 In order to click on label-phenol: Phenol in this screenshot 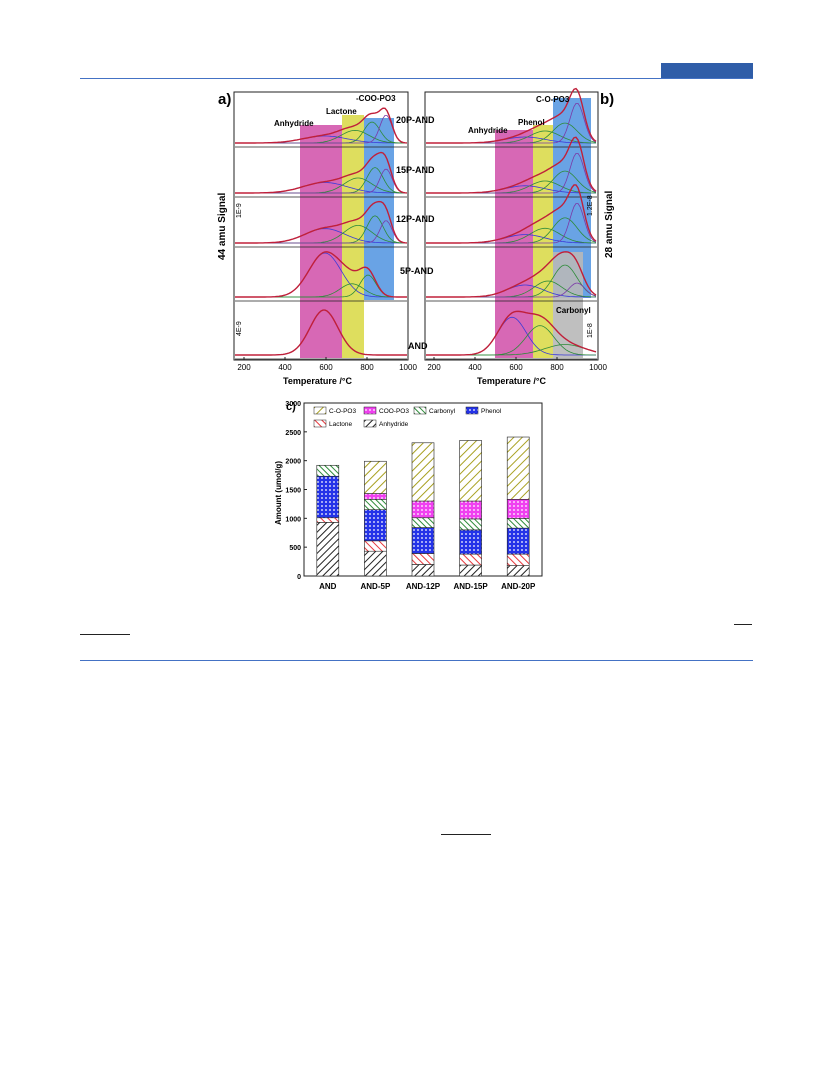, I will do `click(531, 122)`.